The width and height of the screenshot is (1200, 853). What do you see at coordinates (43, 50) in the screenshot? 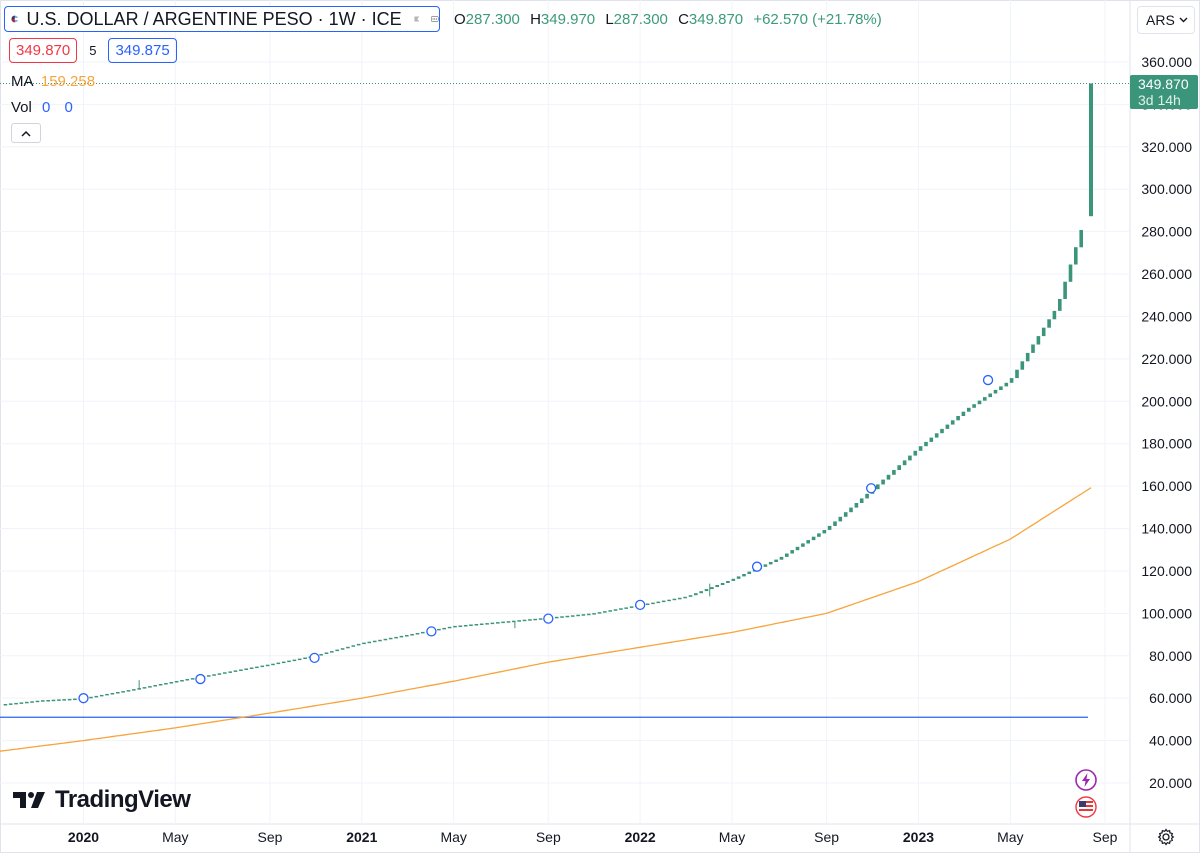
I see `sell-price-button: 349.870` at bounding box center [43, 50].